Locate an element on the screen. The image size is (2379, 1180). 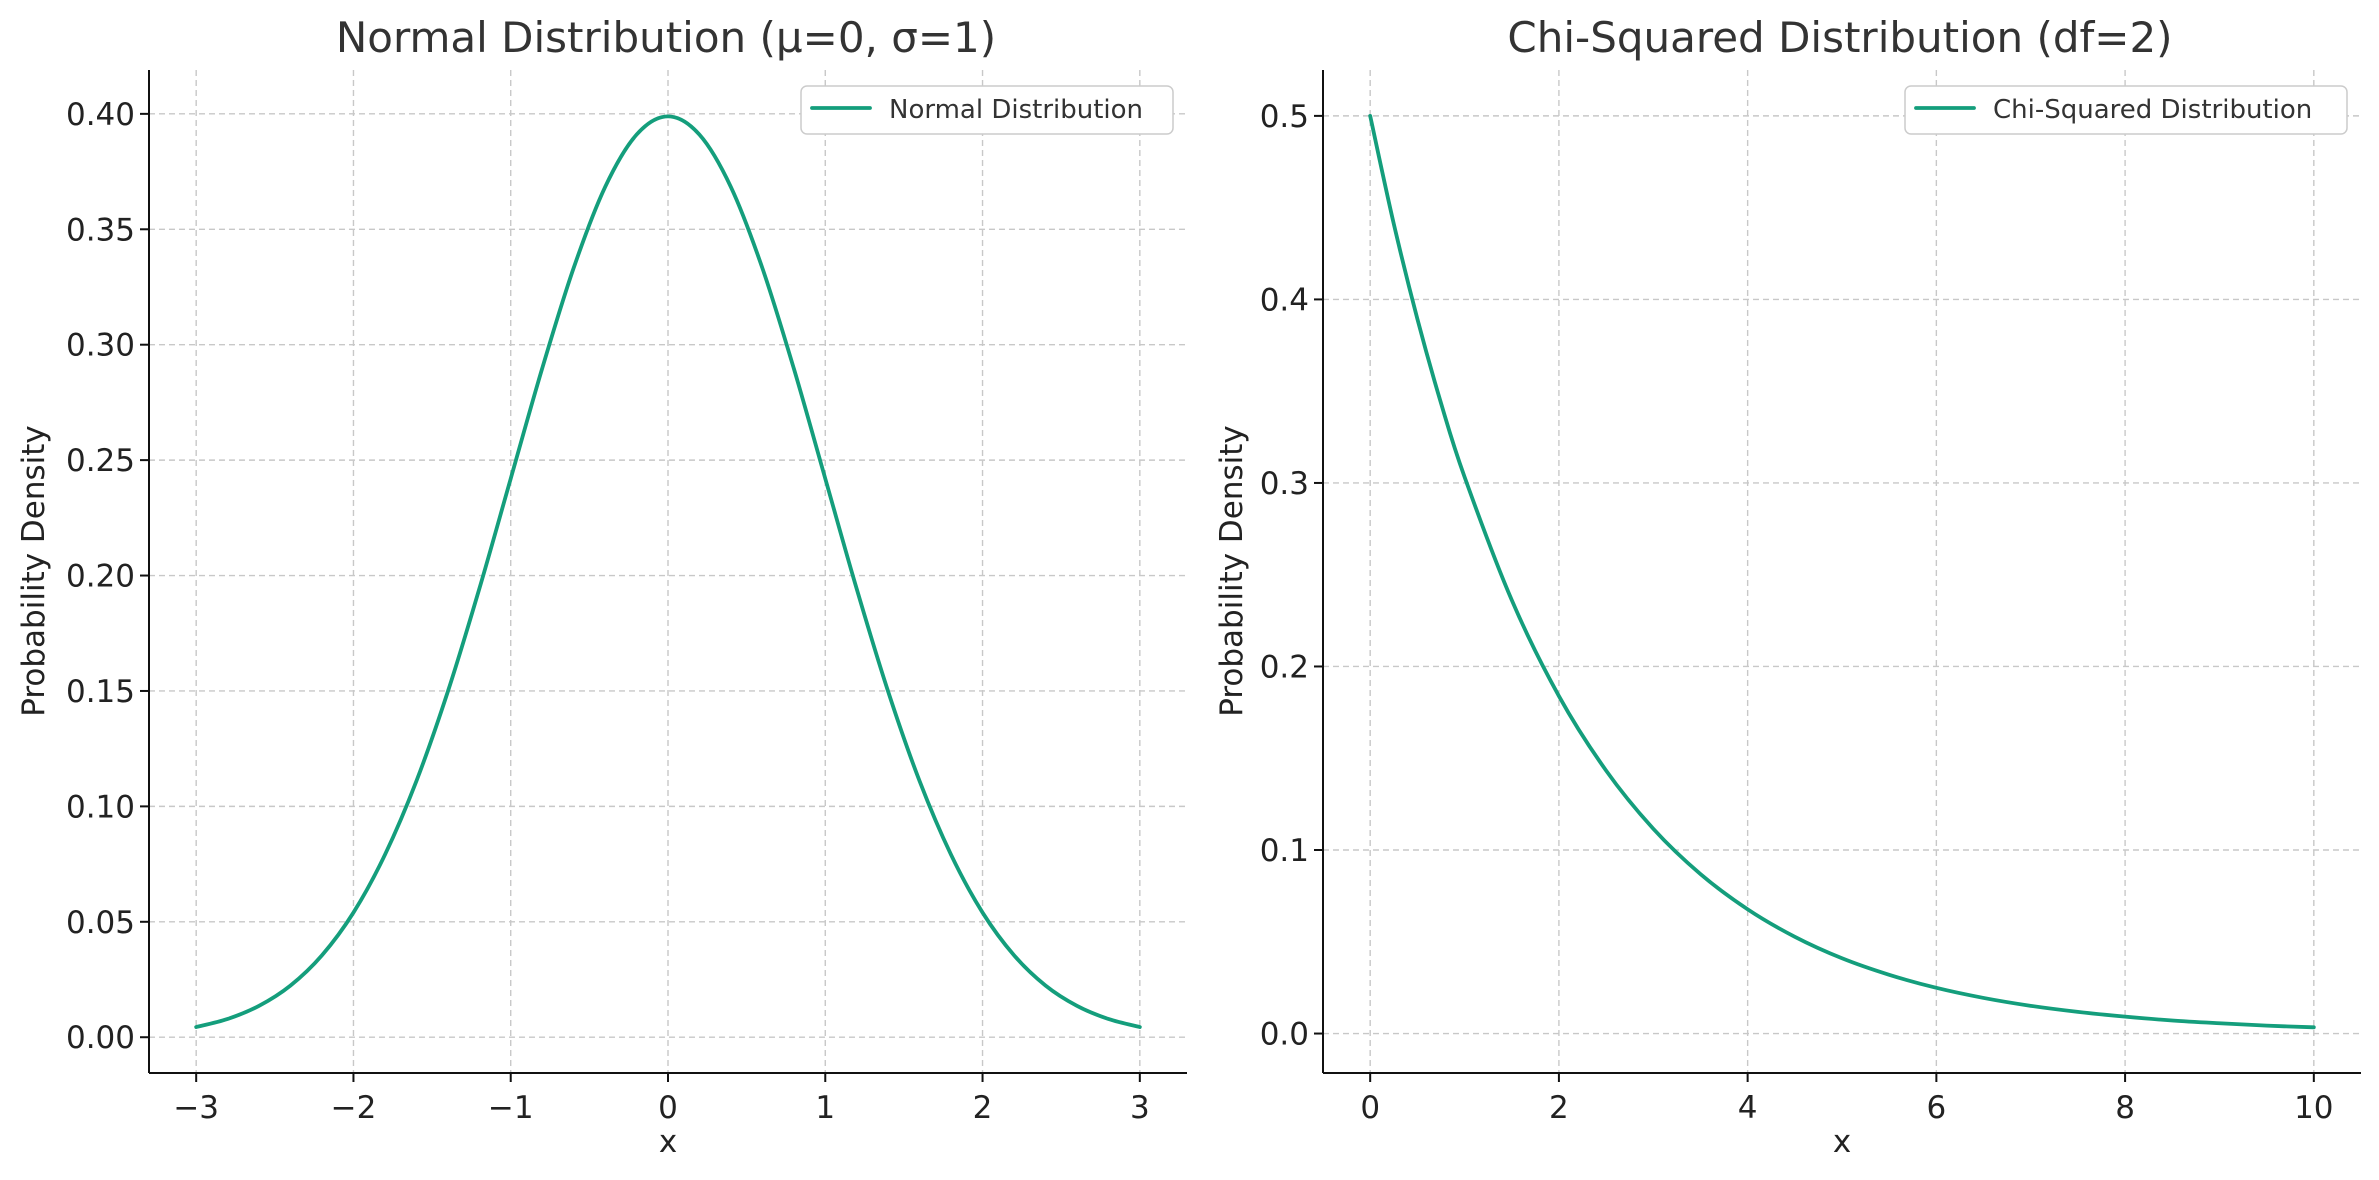
normal-chart-x-tick-label: −1 is located at coordinates (511, 1108).